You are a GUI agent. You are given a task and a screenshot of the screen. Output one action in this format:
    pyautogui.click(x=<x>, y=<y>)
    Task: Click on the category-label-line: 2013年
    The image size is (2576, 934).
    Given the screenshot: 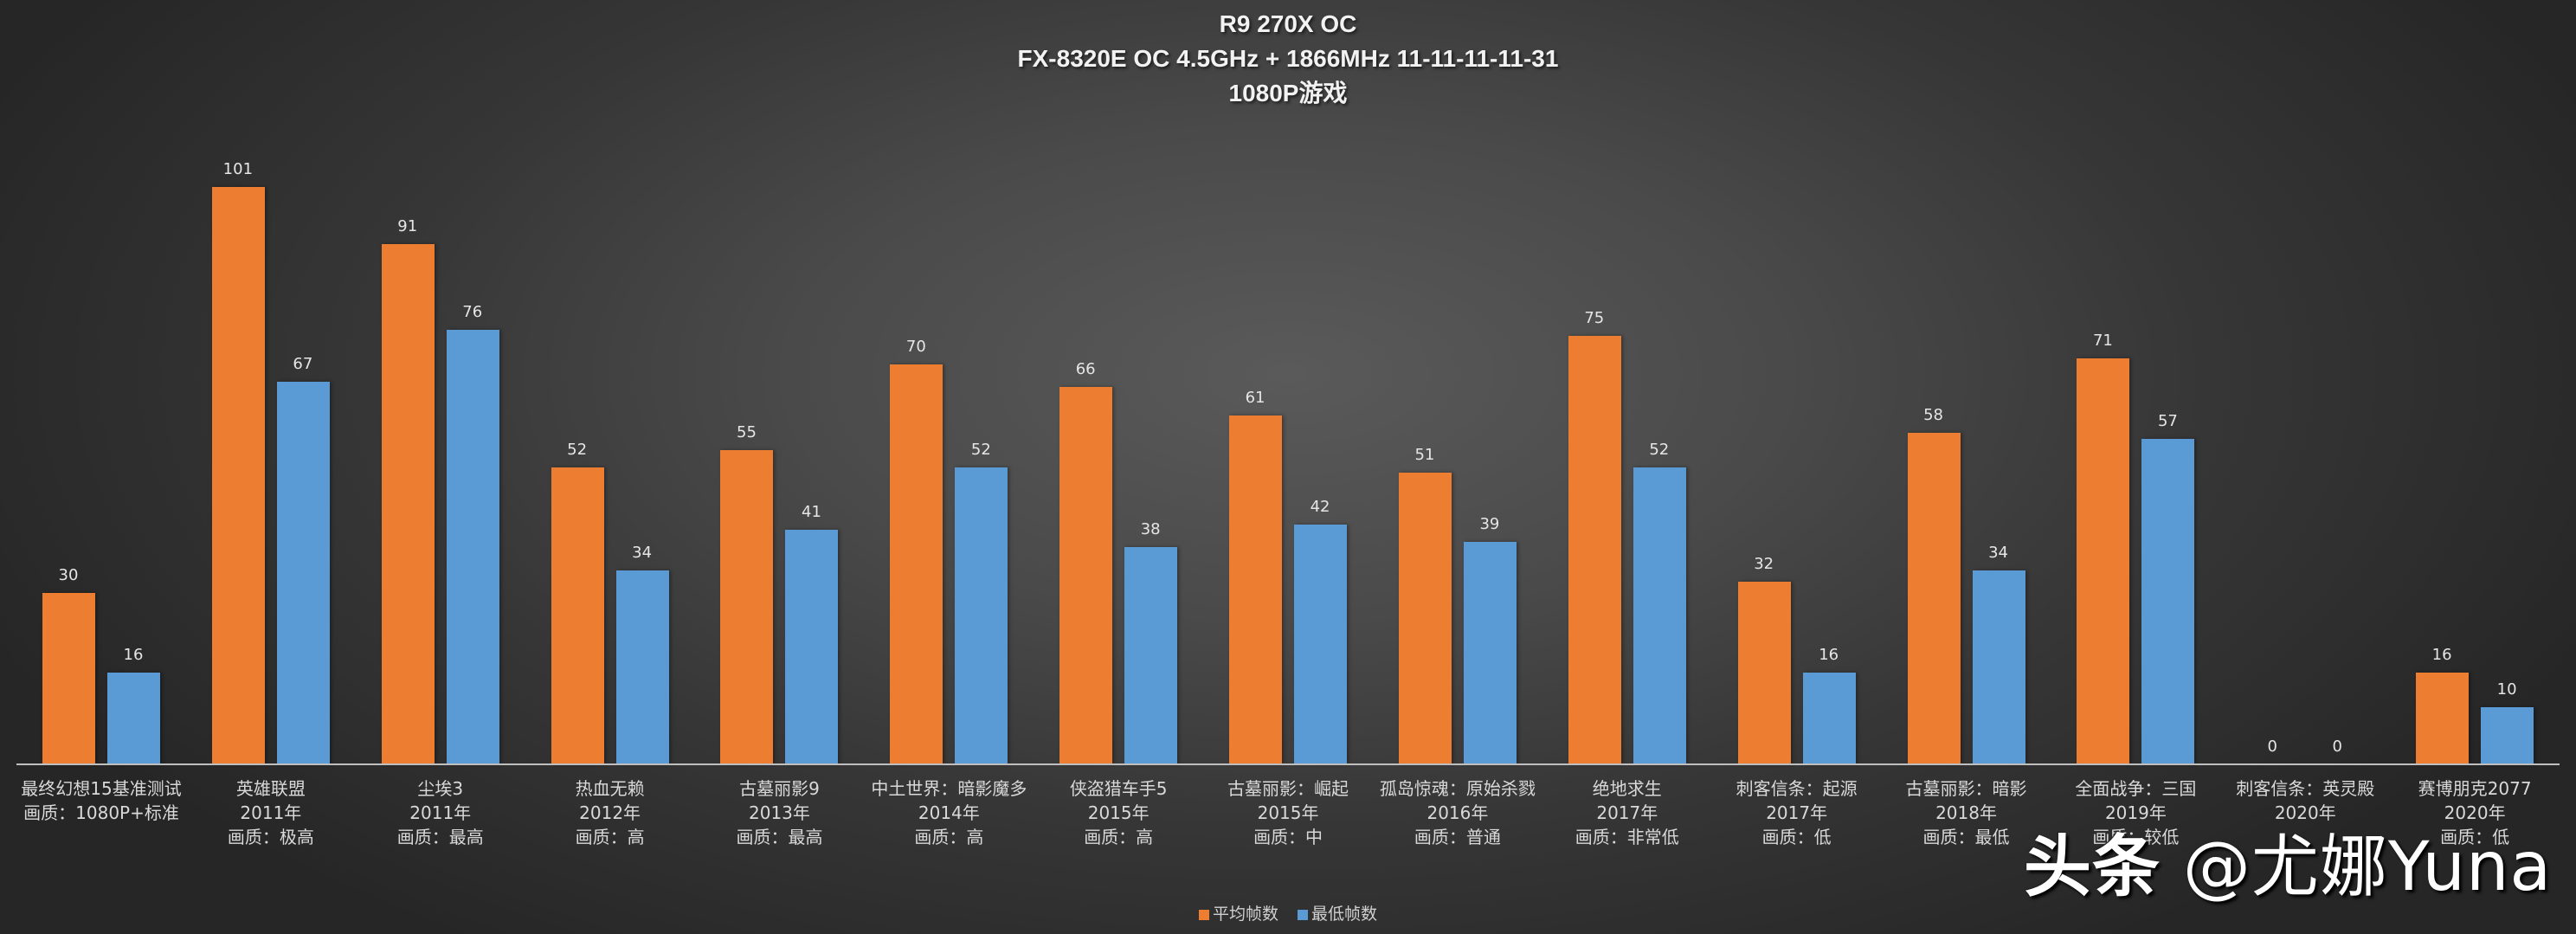 What is the action you would take?
    pyautogui.click(x=779, y=812)
    